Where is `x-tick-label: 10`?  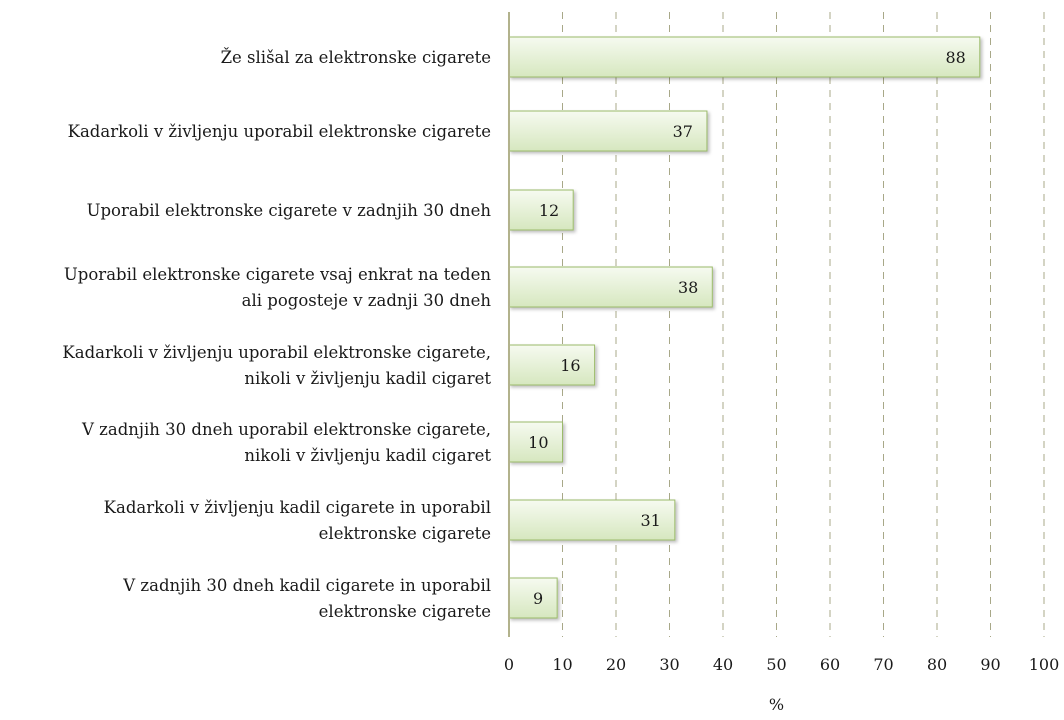
x-tick-label: 10 is located at coordinates (562, 664).